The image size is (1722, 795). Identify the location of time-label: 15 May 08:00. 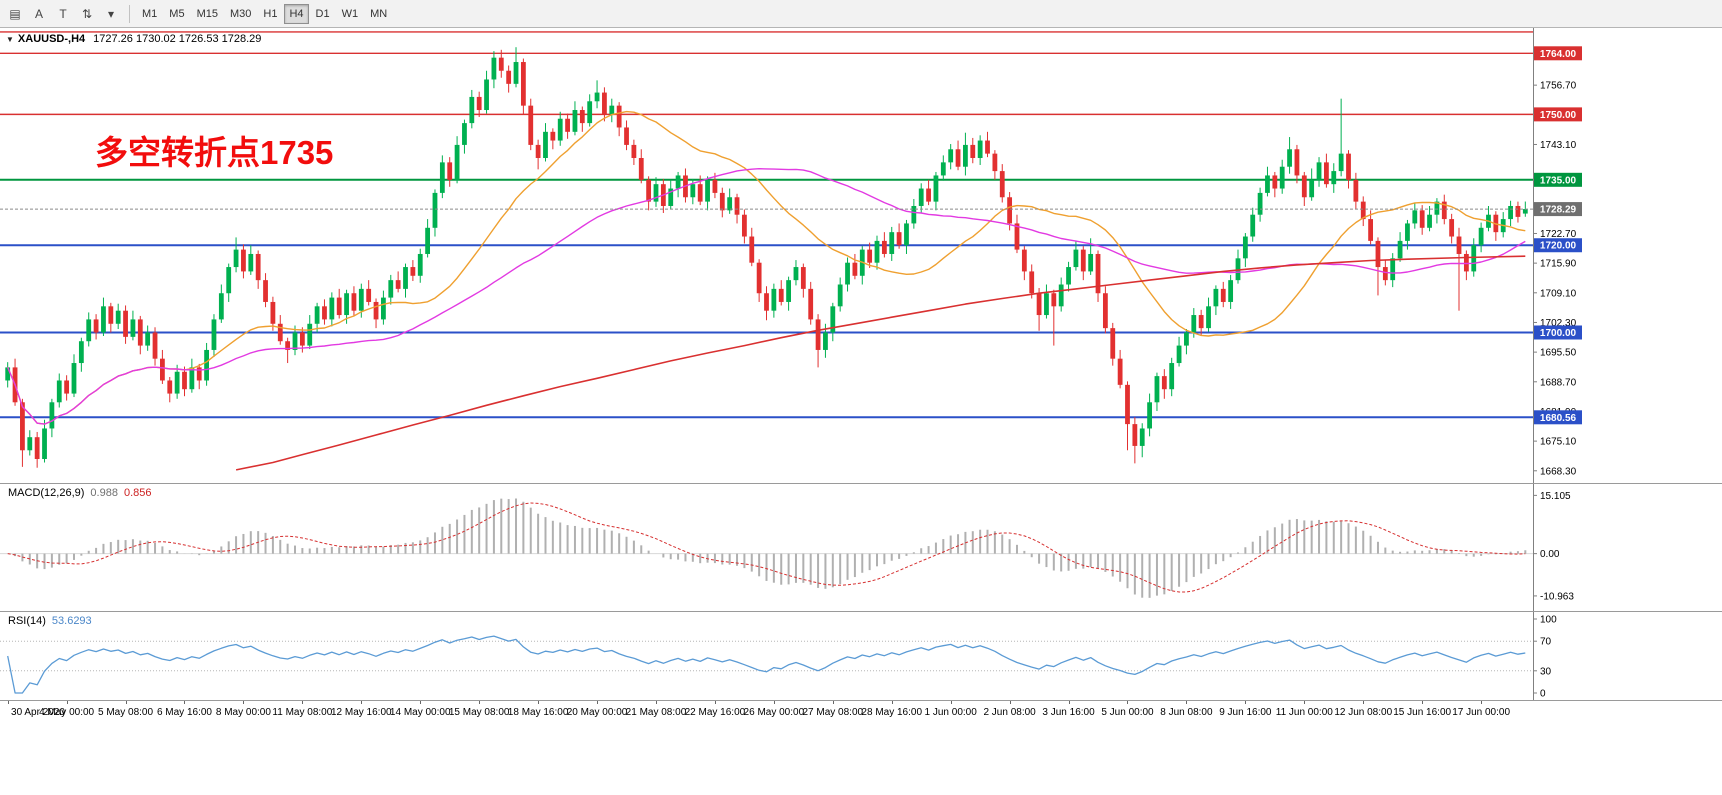
(479, 712).